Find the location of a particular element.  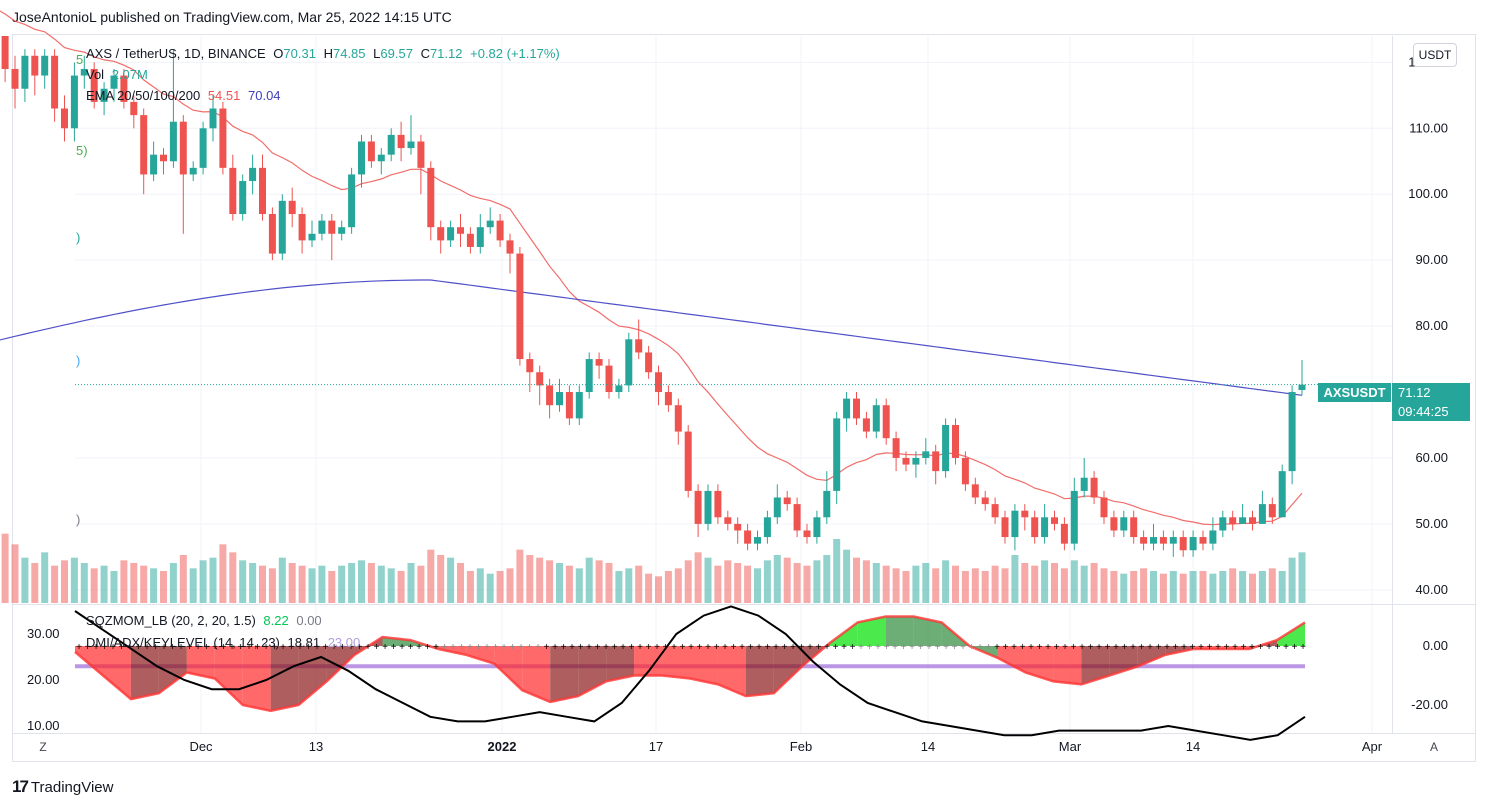

cut-label-2: 5) is located at coordinates (82, 150).